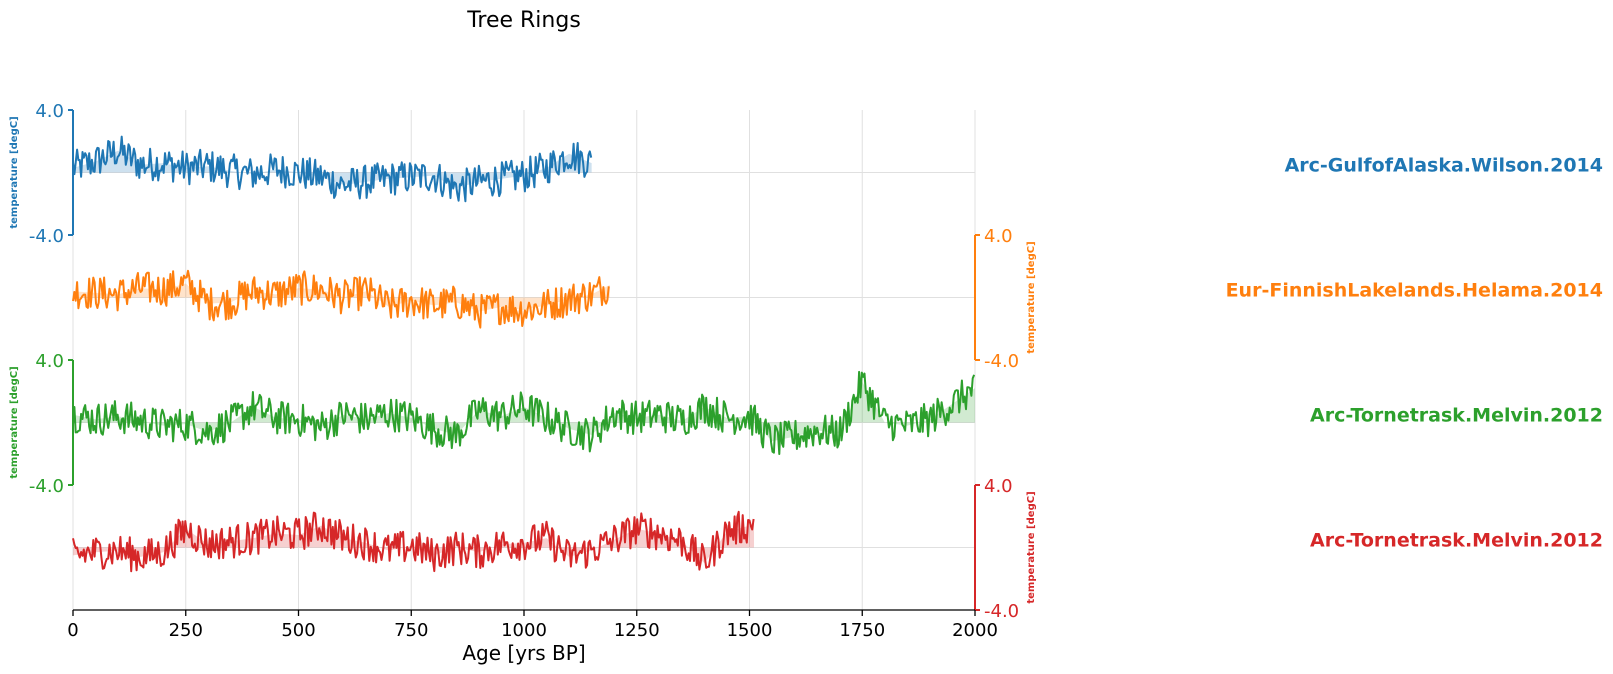 The width and height of the screenshot is (1613, 674). I want to click on x-tick-label: 1750, so click(862, 630).